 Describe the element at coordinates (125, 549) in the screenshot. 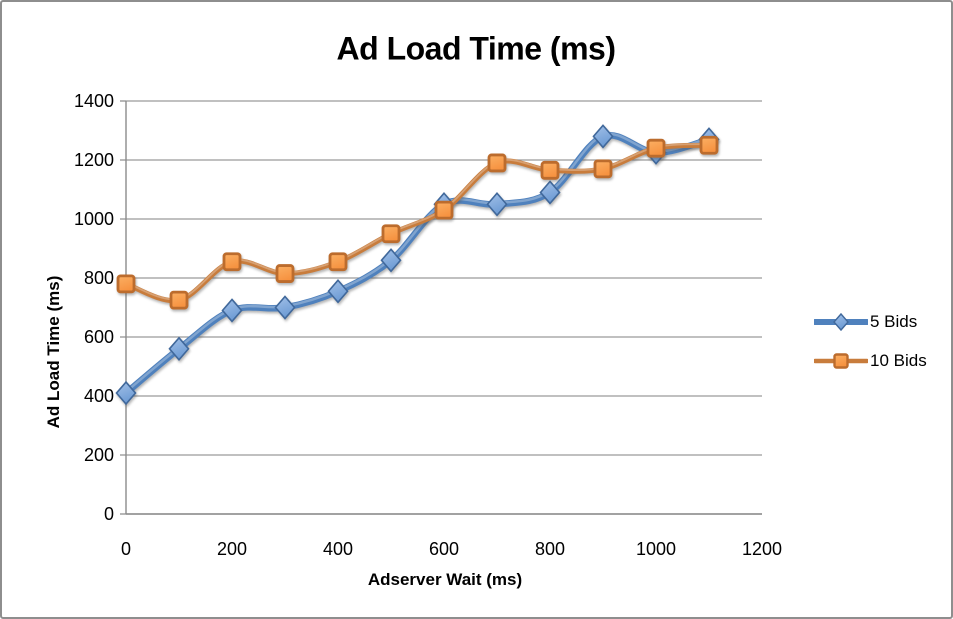

I see `x-tick-label: 0` at that location.